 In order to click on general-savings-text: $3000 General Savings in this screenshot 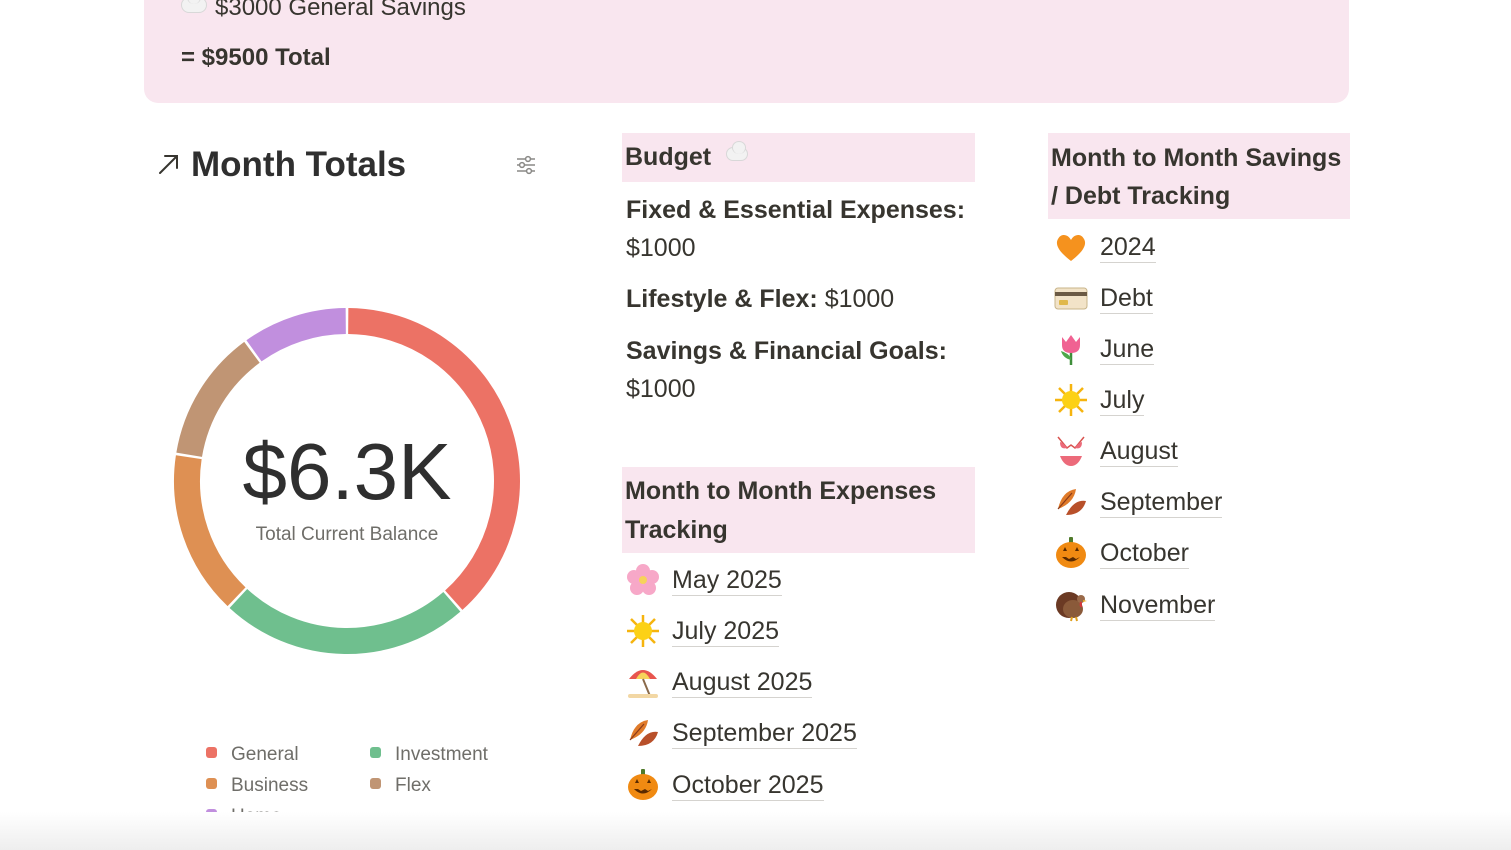, I will do `click(340, 10)`.